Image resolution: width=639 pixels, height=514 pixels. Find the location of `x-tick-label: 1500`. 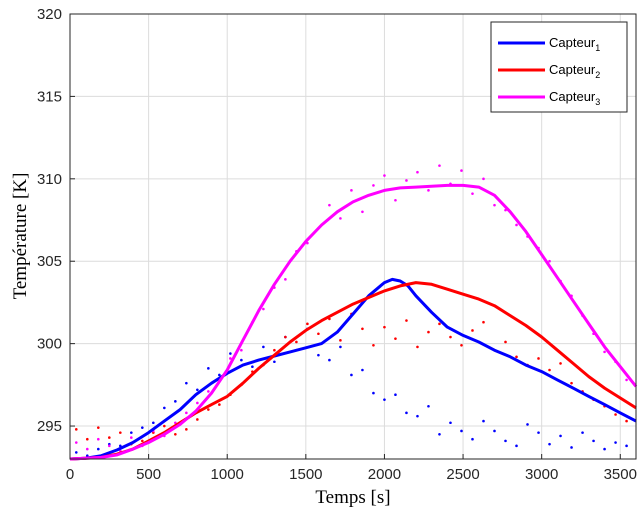

x-tick-label: 1500 is located at coordinates (305, 474).